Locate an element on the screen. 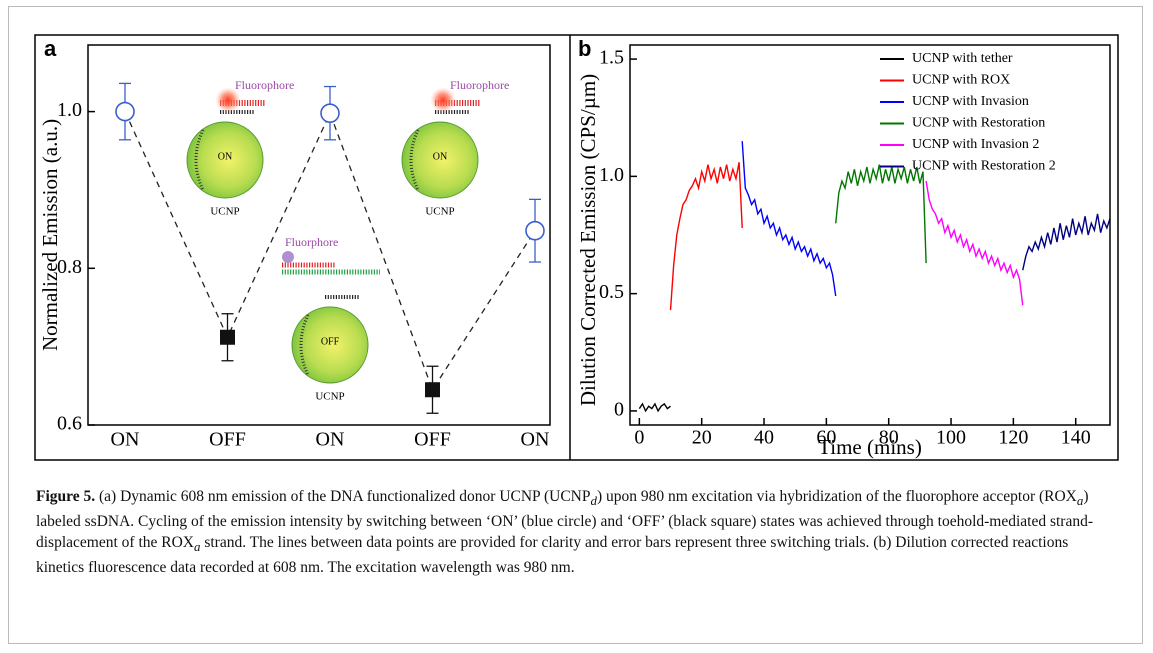  y-axis-title: Dilution Corrected Emission (CPS/µm) is located at coordinates (588, 240).